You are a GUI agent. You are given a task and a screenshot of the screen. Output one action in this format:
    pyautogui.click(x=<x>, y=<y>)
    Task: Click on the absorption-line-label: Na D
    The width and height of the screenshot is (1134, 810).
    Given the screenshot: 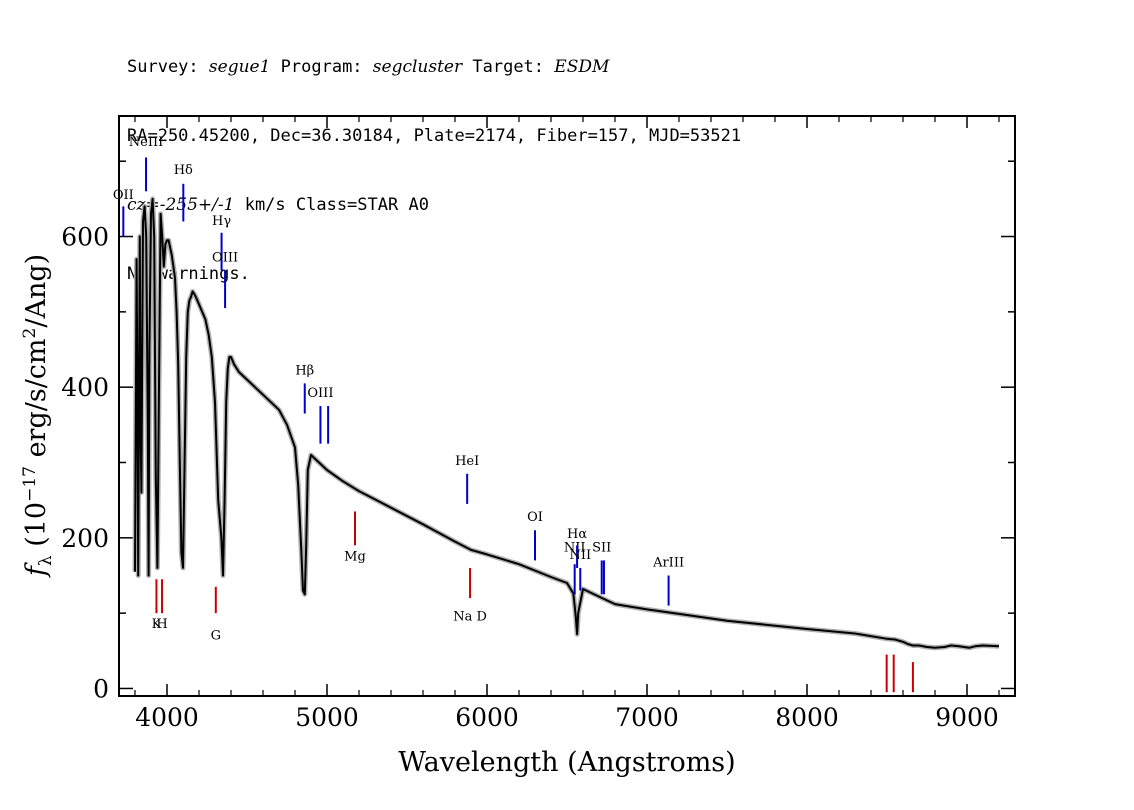 What is the action you would take?
    pyautogui.click(x=470, y=617)
    